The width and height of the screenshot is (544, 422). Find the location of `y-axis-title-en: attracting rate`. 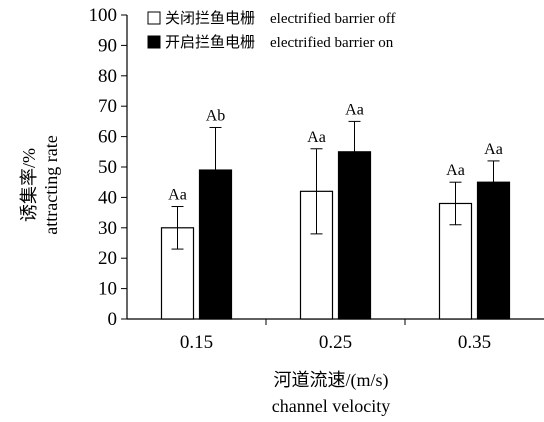

y-axis-title-en: attracting rate is located at coordinates (51, 184).